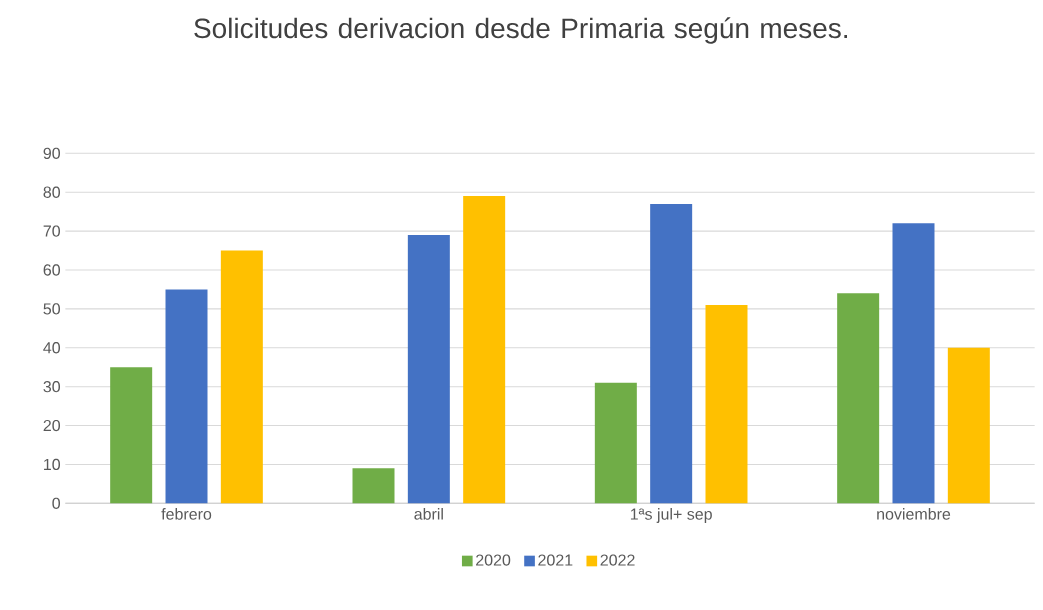 The height and width of the screenshot is (610, 1043). What do you see at coordinates (428, 514) in the screenshot?
I see `x-tick-label: abril` at bounding box center [428, 514].